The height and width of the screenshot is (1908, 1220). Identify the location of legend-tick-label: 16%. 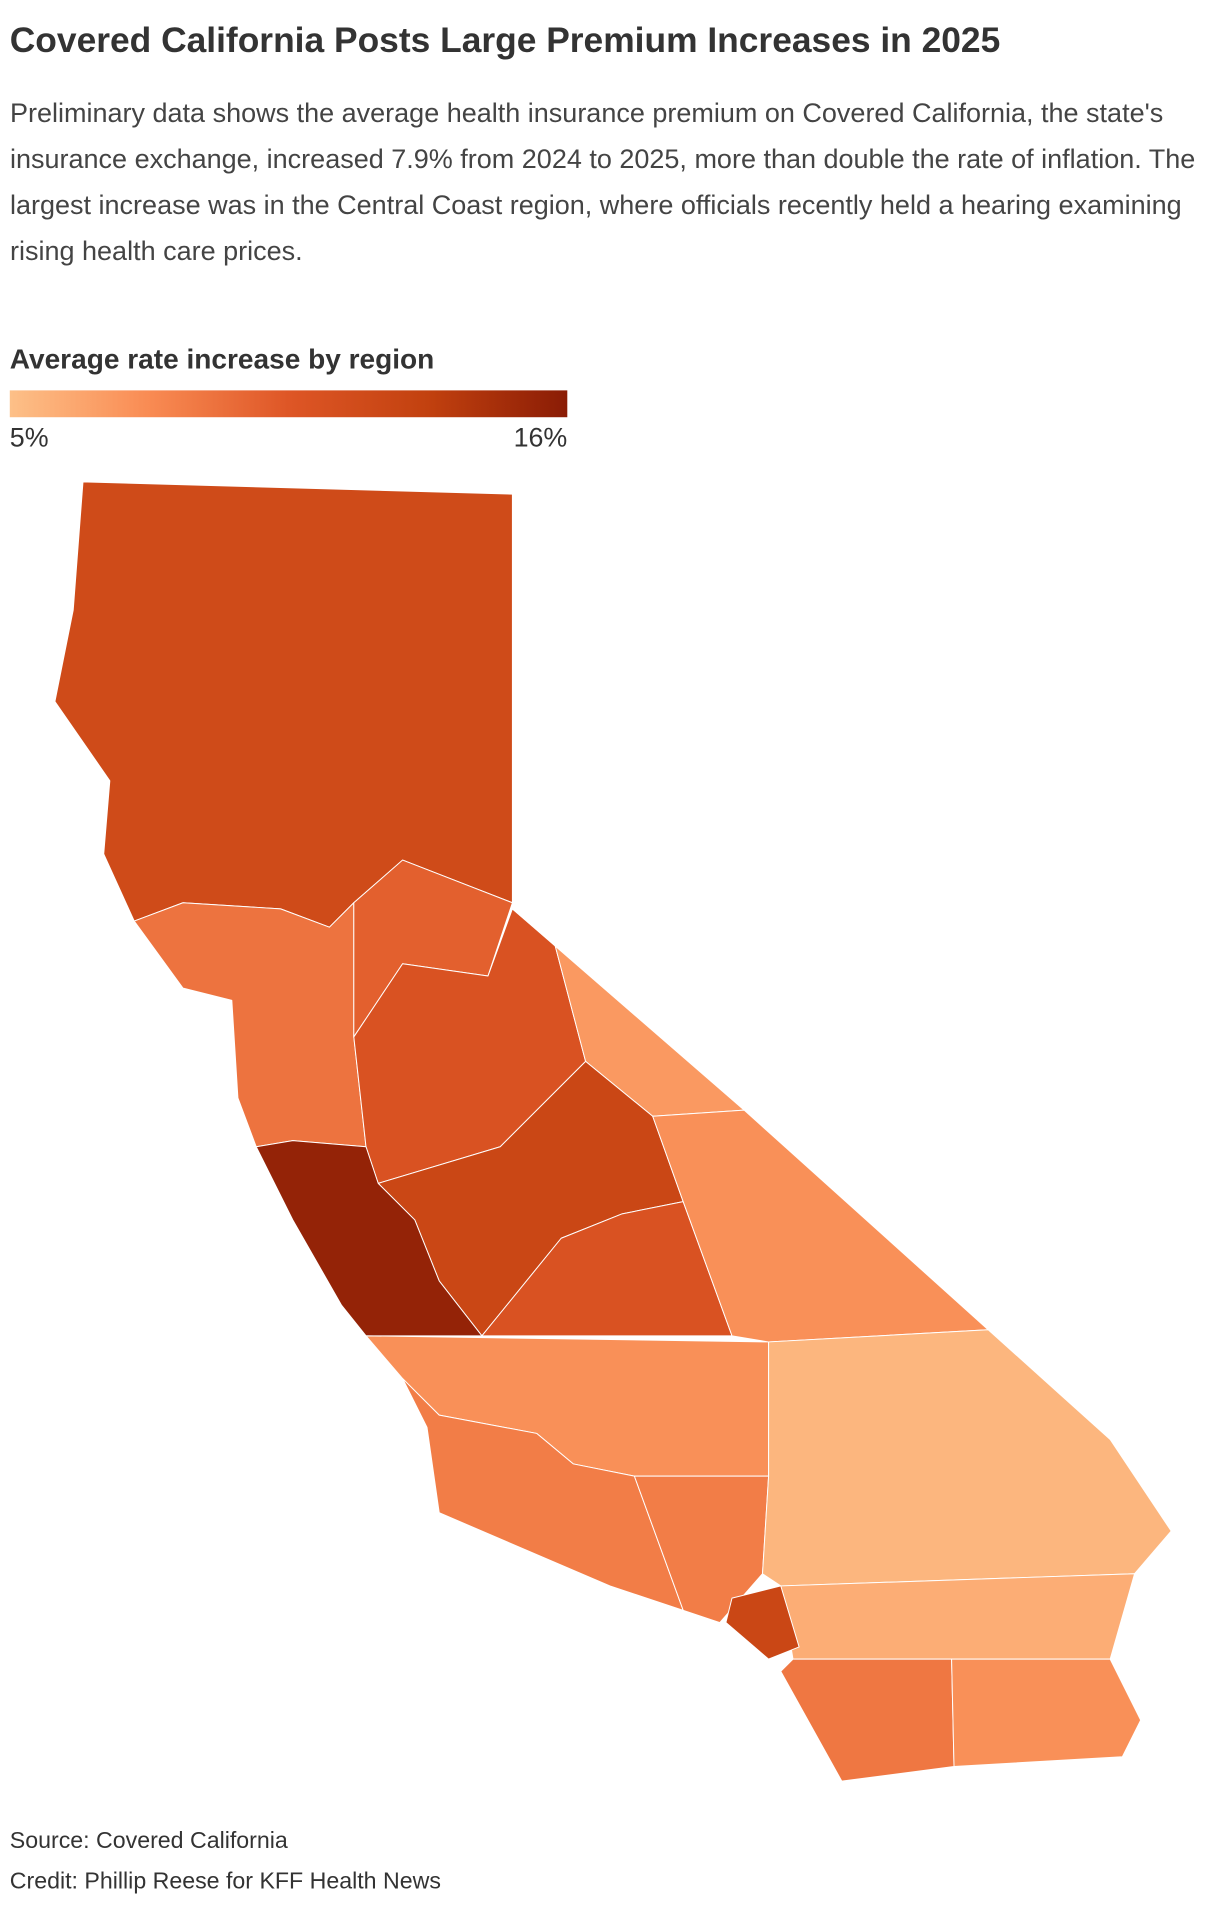
(541, 437).